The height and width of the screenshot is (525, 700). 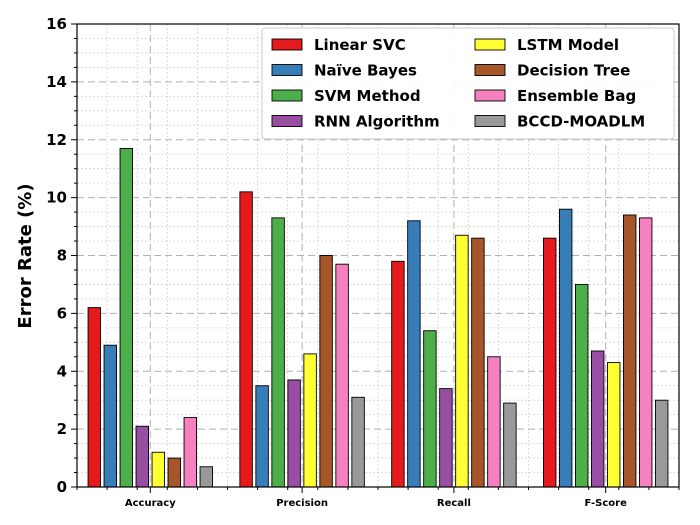 What do you see at coordinates (56, 198) in the screenshot?
I see `y-tick-label: 10` at bounding box center [56, 198].